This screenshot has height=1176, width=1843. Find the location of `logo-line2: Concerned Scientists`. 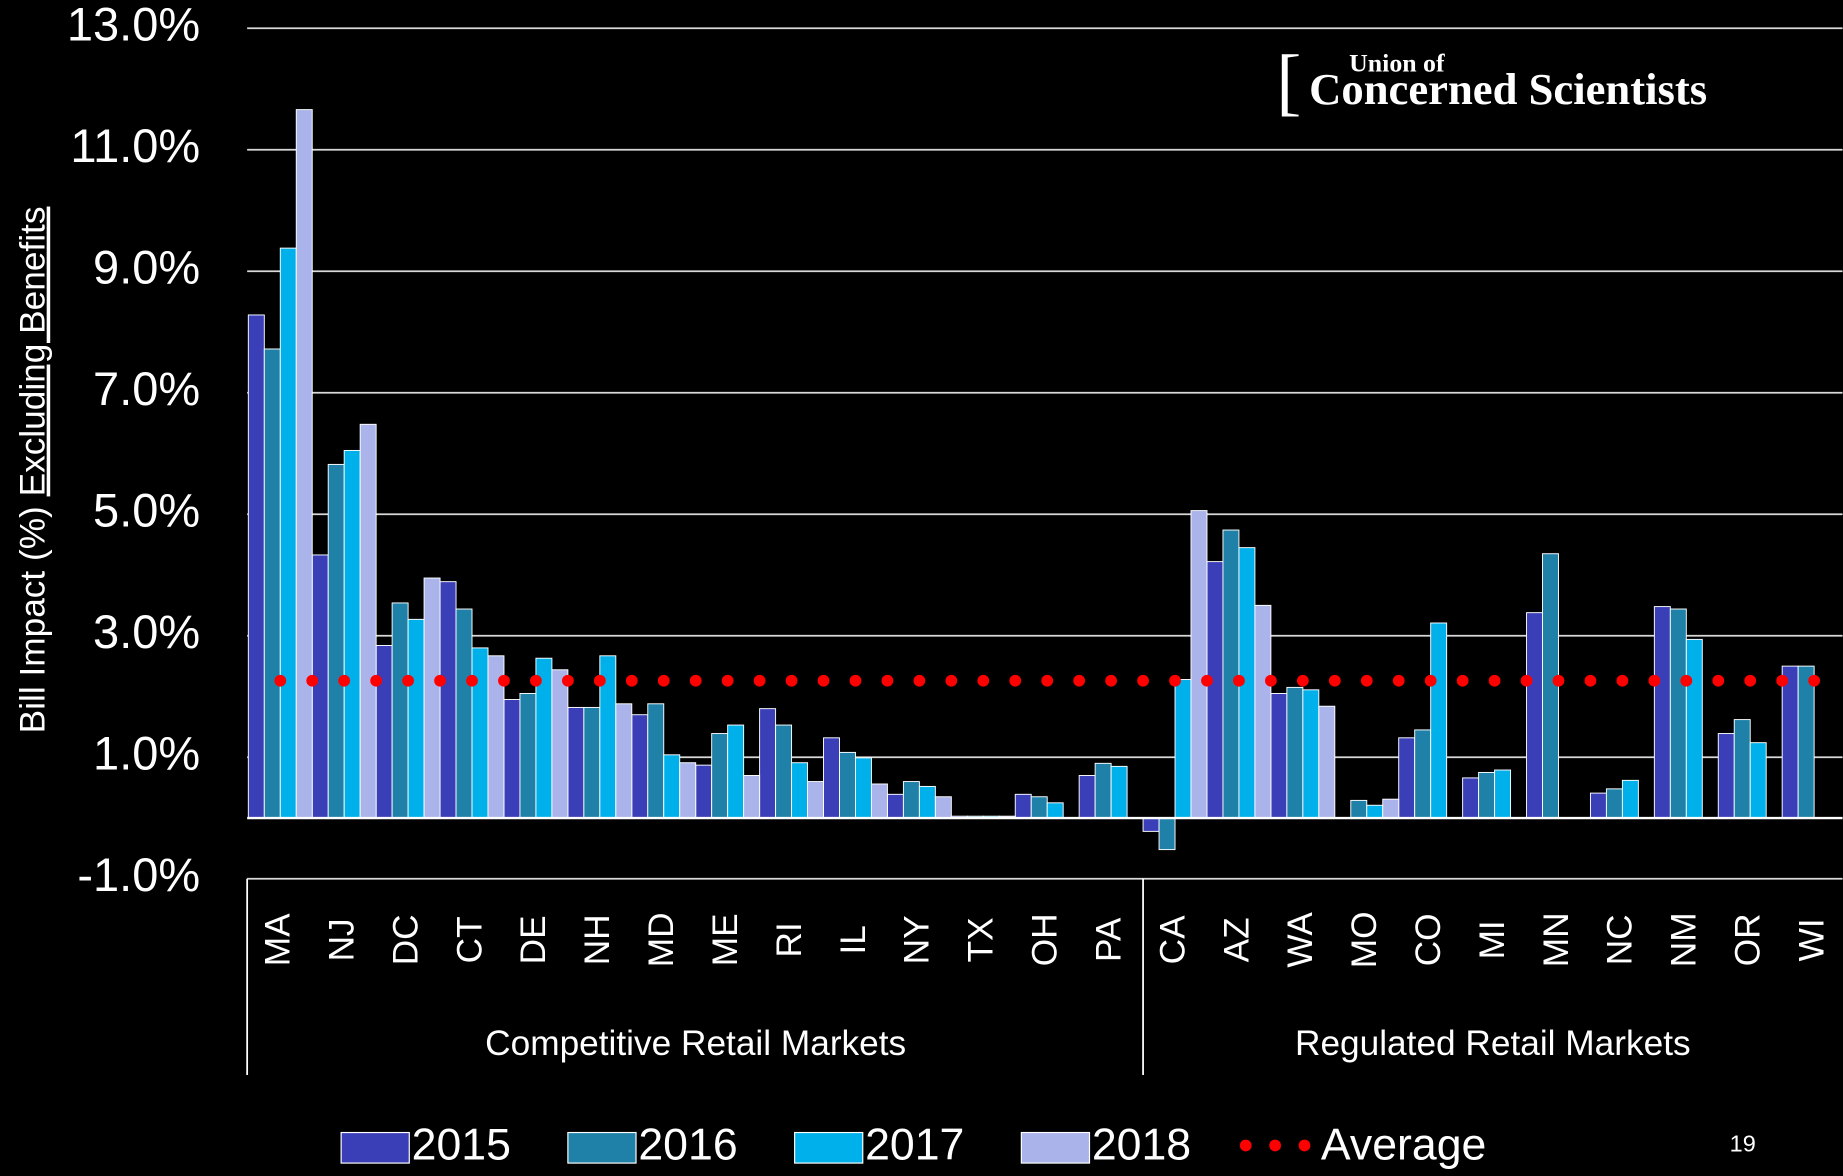

logo-line2: Concerned Scientists is located at coordinates (1508, 89).